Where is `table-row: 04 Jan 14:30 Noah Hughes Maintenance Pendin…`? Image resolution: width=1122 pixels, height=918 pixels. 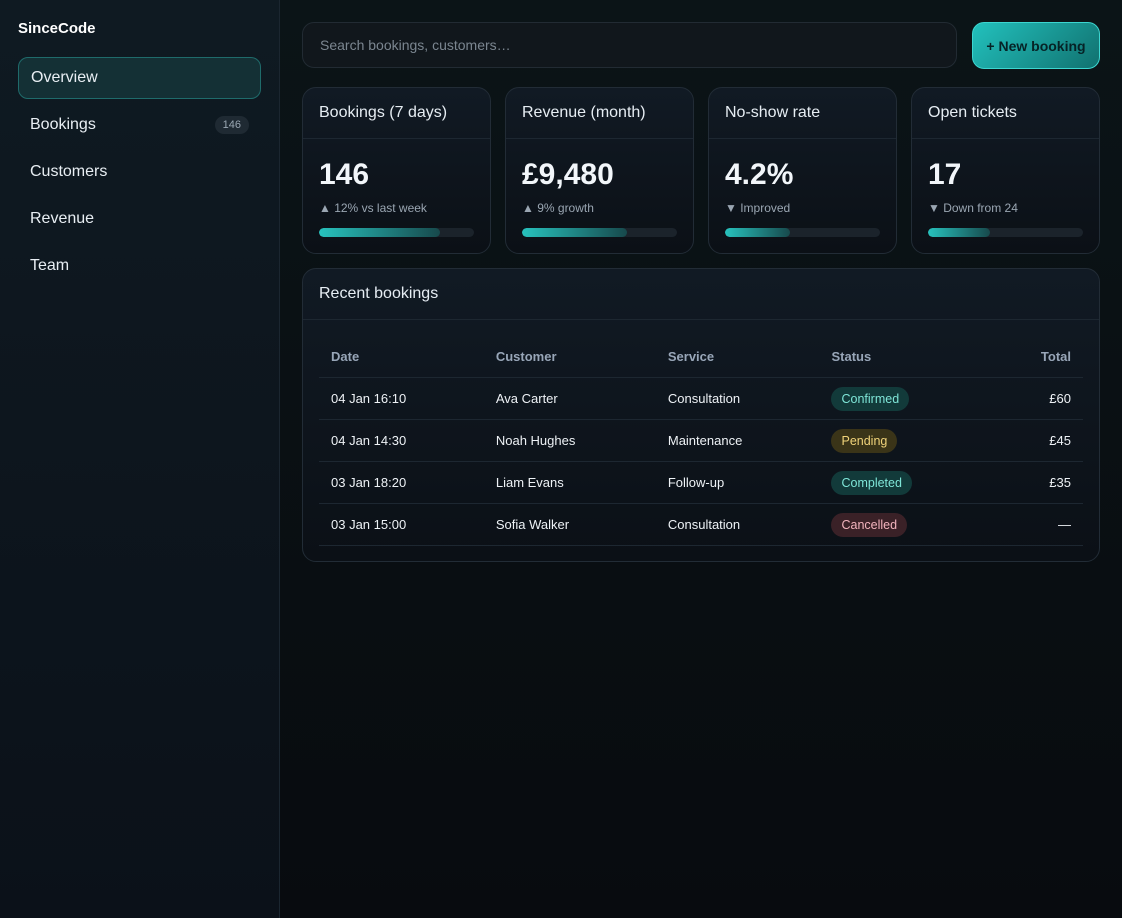
table-row: 04 Jan 14:30 Noah Hughes Maintenance Pendin… is located at coordinates (701, 440).